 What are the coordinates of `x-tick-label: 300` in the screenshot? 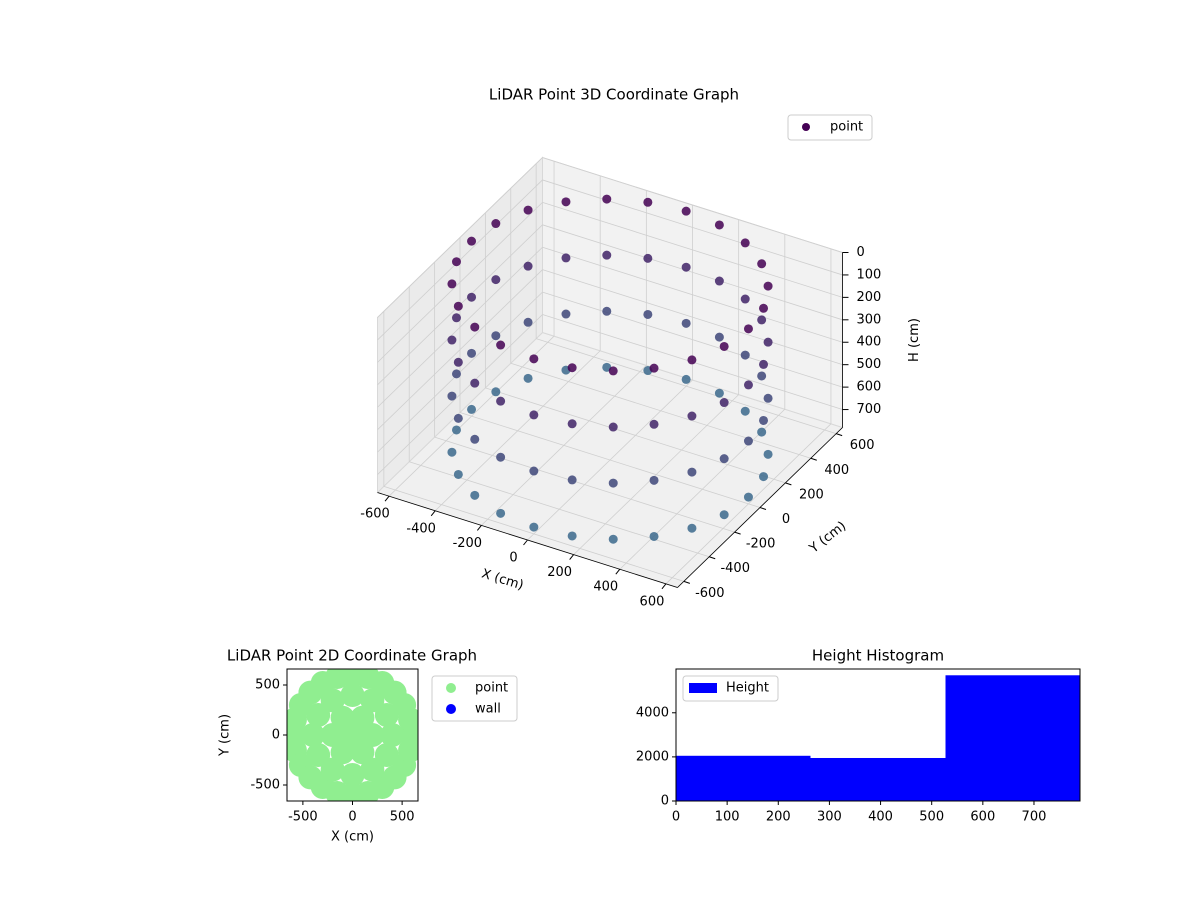 It's located at (829, 817).